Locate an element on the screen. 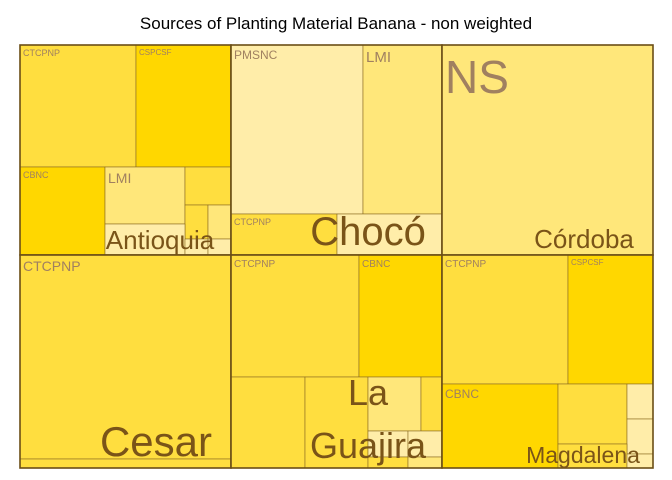  treemap-group-choc: PMSNC LMI CTCPNP is located at coordinates (336, 150).